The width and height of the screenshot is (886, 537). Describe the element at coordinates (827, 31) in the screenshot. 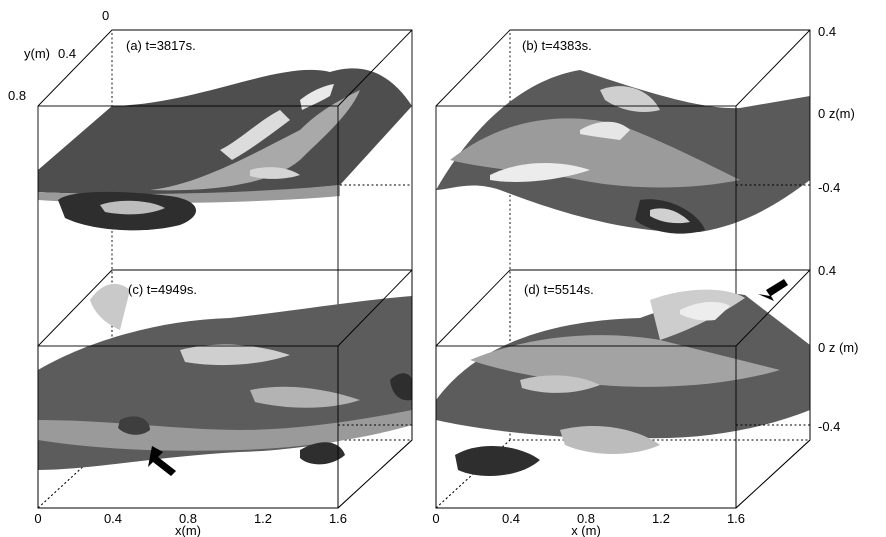

I see `z-tick-top-max: 0.4` at that location.